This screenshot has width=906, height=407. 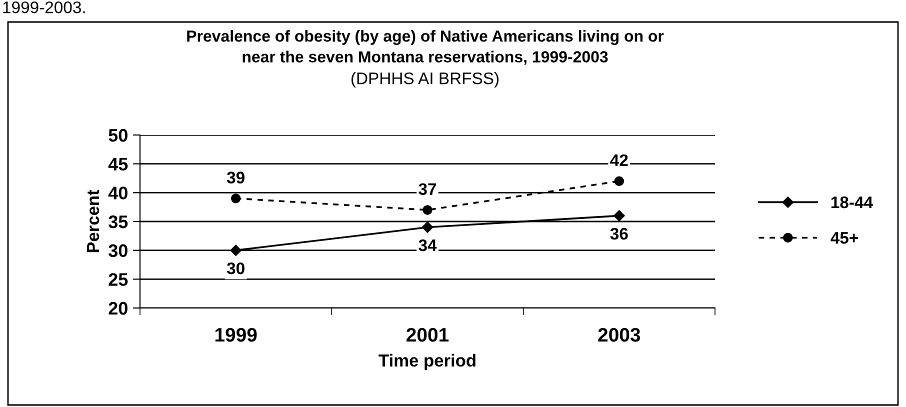 I want to click on y-tick-label: 20, so click(x=118, y=308).